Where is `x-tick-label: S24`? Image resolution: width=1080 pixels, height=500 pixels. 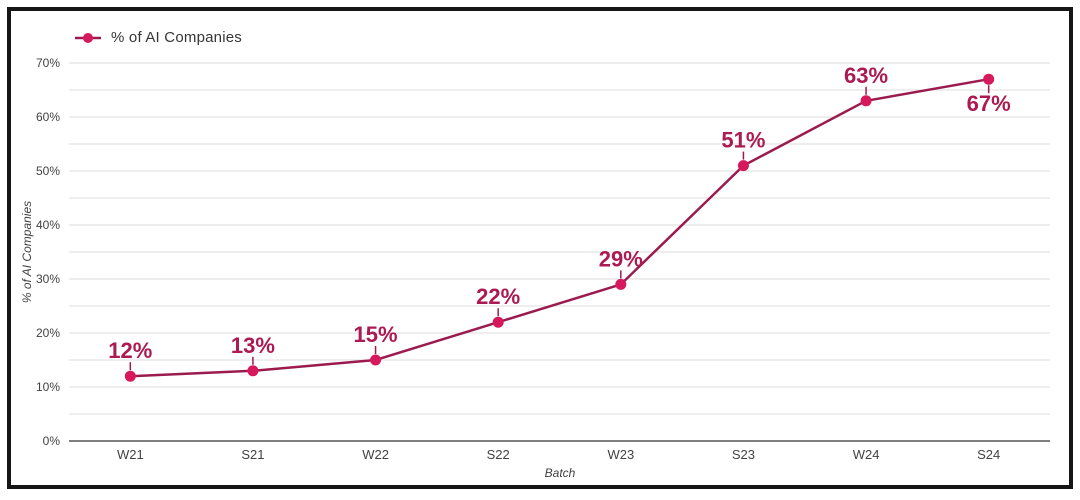 x-tick-label: S24 is located at coordinates (988, 454).